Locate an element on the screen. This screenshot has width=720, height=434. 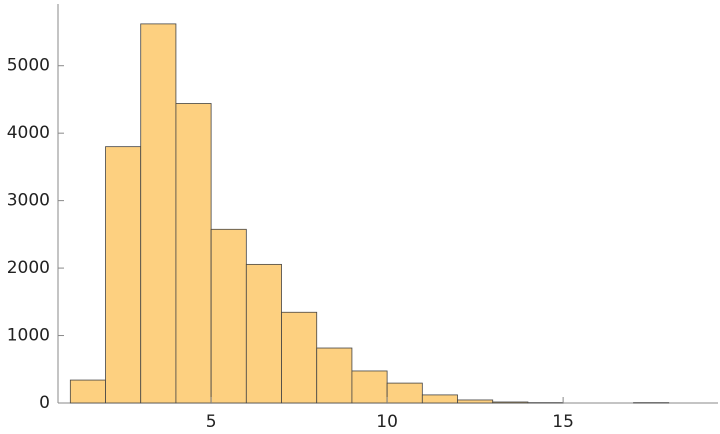
y-tick-label: 0 is located at coordinates (44, 403).